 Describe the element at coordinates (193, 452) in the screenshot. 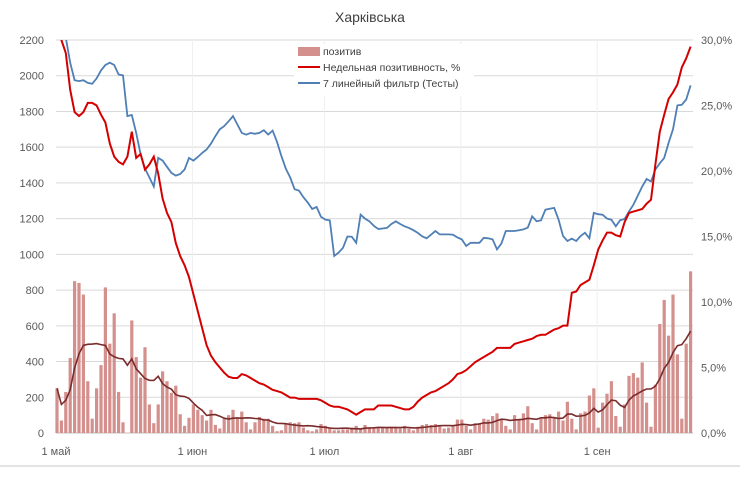

I see `x-tick-label: 1 июн` at that location.